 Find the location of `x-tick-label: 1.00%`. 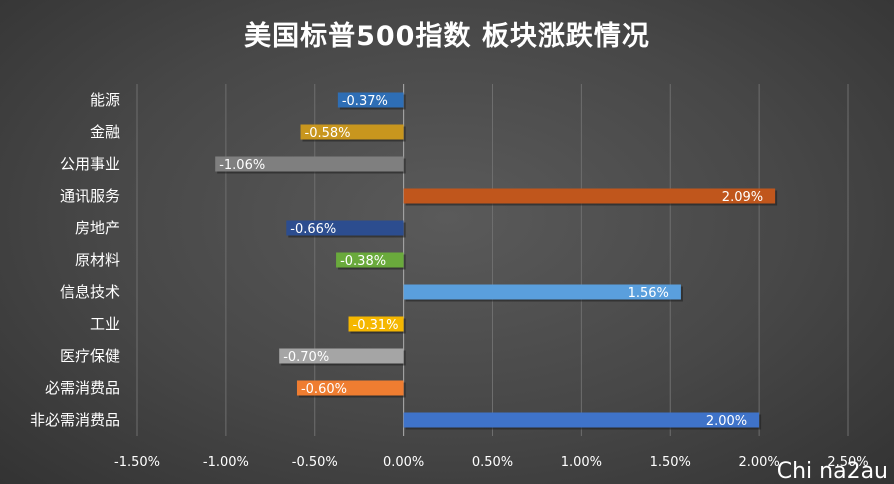

x-tick-label: 1.00% is located at coordinates (581, 462).